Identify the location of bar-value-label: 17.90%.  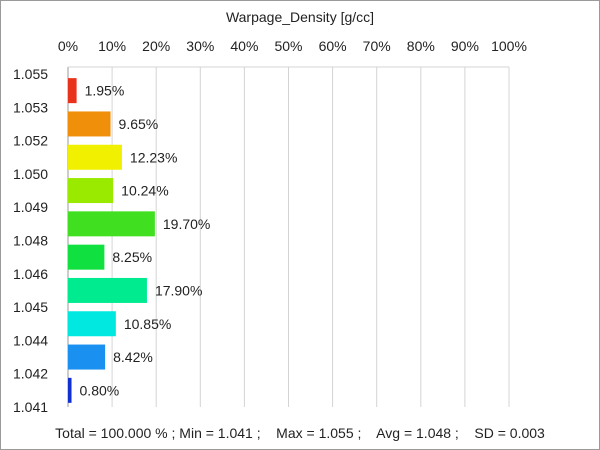
(178, 290).